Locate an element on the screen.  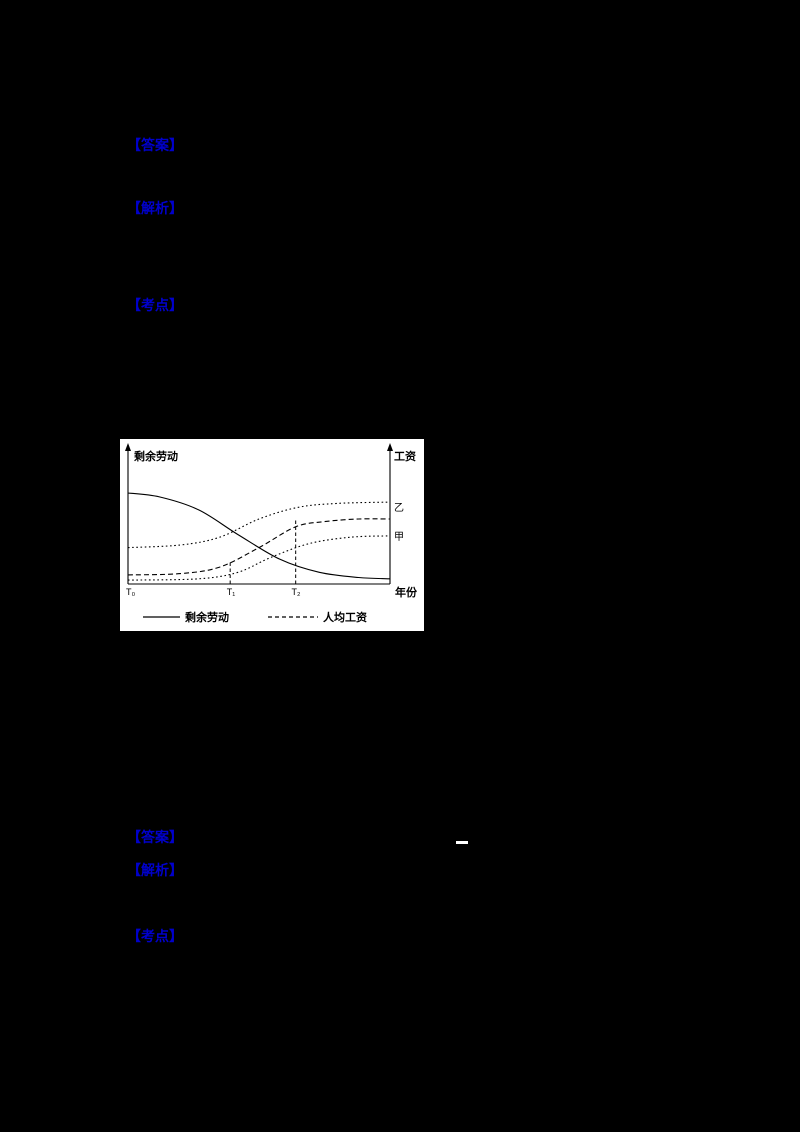
y-axis-left-arrow-icon is located at coordinates (128, 447).